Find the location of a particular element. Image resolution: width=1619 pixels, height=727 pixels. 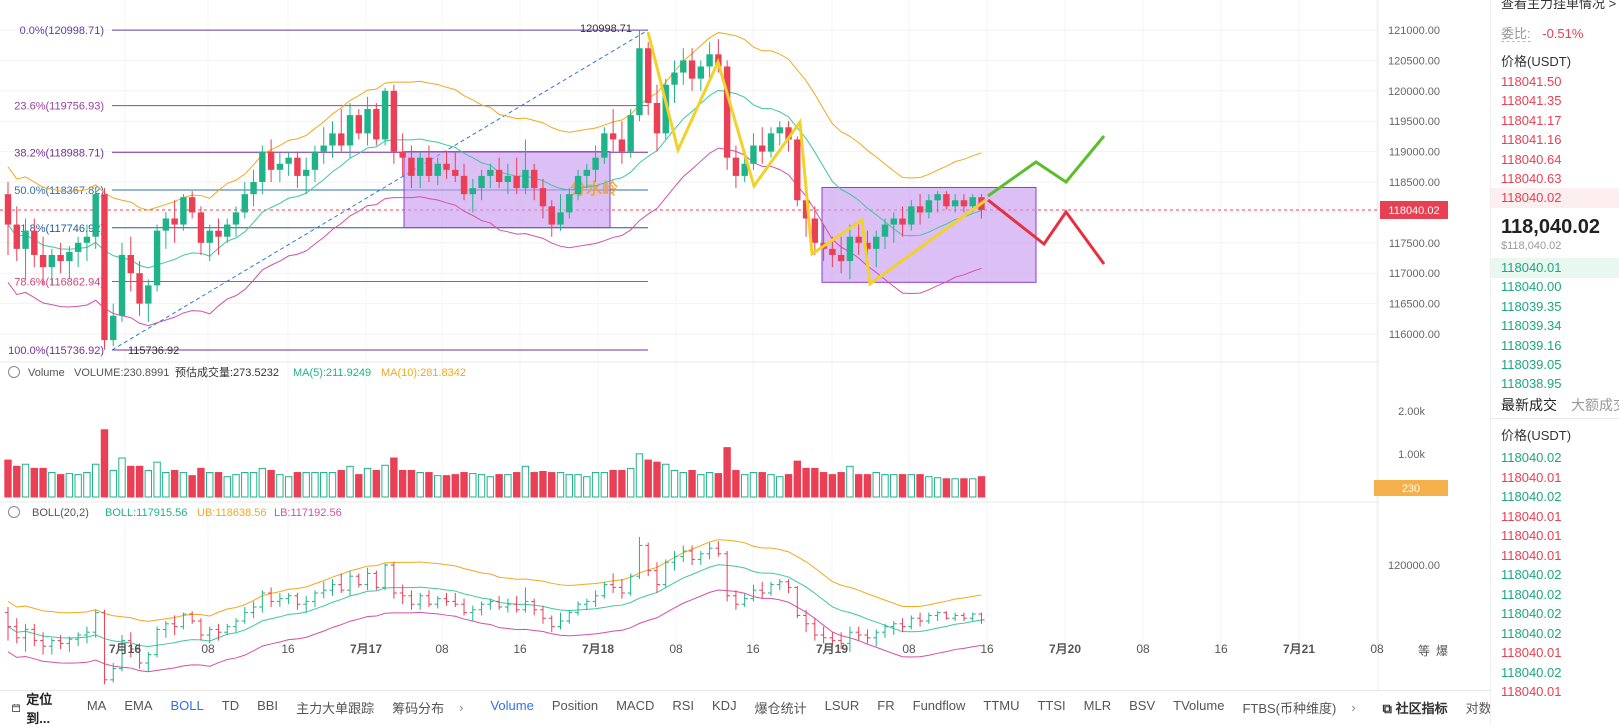

sub-indicator-5: 爆仓统计 is located at coordinates (780, 708).